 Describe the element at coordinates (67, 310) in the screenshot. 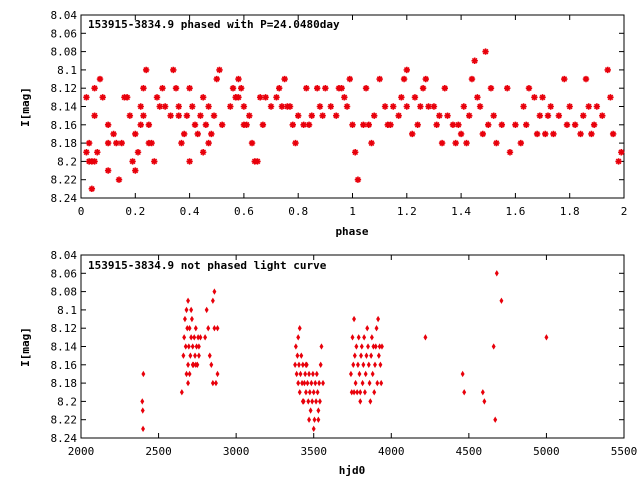

I see `unphased-y-tick-label: 8.1` at that location.